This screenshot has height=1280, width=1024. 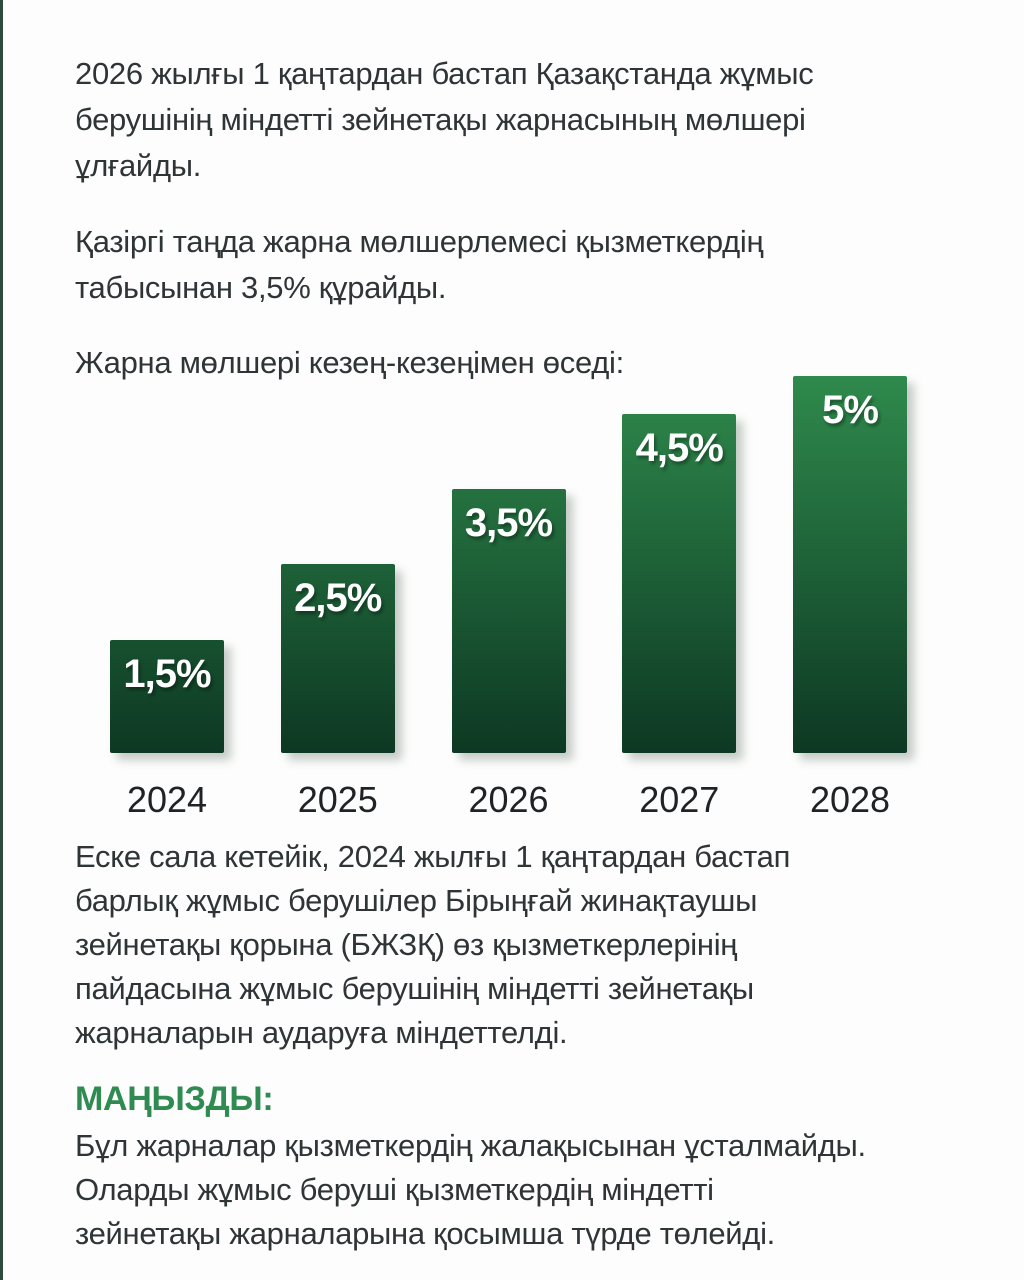 What do you see at coordinates (850, 799) in the screenshot?
I see `year-label-2028: 2028` at bounding box center [850, 799].